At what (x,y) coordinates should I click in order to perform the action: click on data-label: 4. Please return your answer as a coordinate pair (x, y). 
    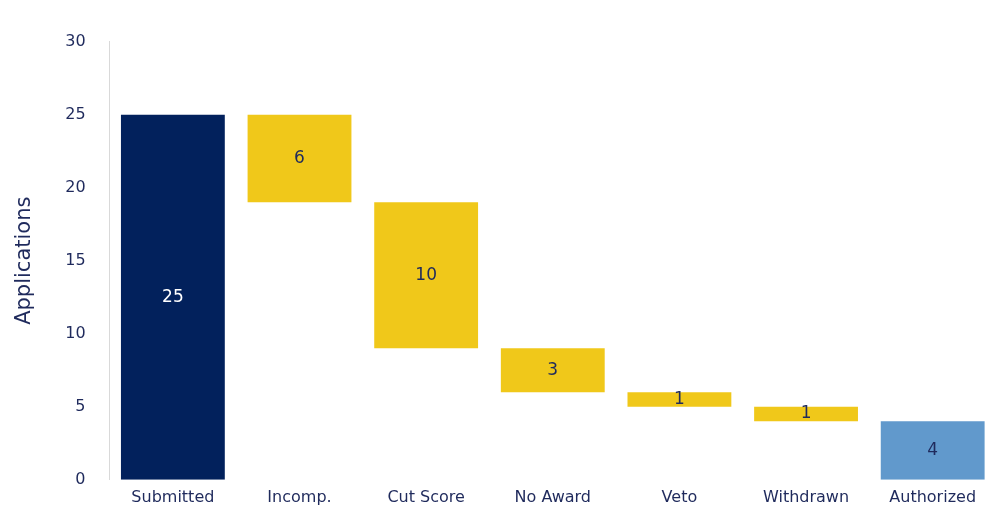
    Looking at the image, I should click on (933, 449).